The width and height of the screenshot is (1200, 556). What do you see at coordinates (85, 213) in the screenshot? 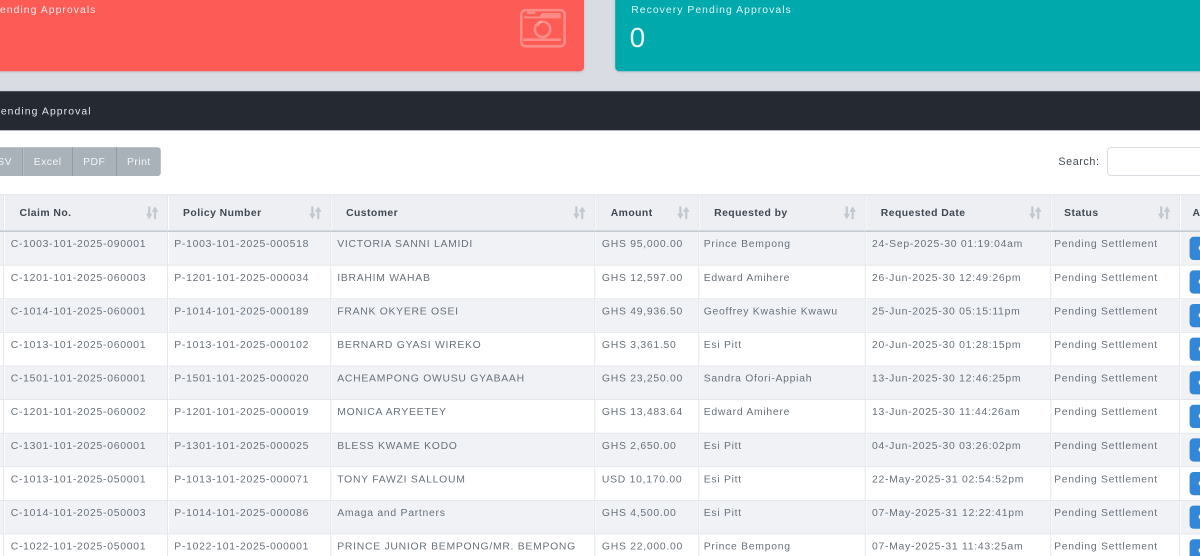
I see `column-header-claim-no-: Claim No.` at bounding box center [85, 213].